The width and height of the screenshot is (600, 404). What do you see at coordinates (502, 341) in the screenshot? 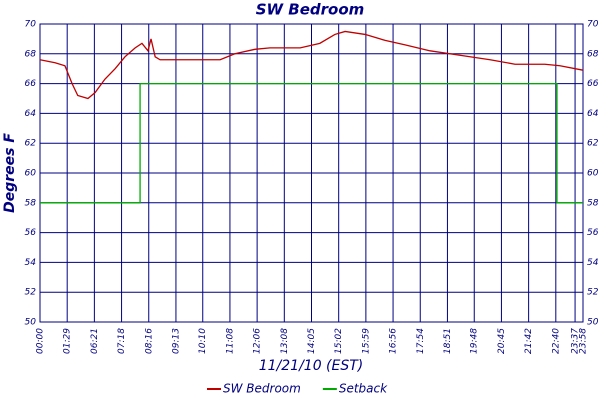
I see `x-tick-label: 20:45` at bounding box center [502, 341].